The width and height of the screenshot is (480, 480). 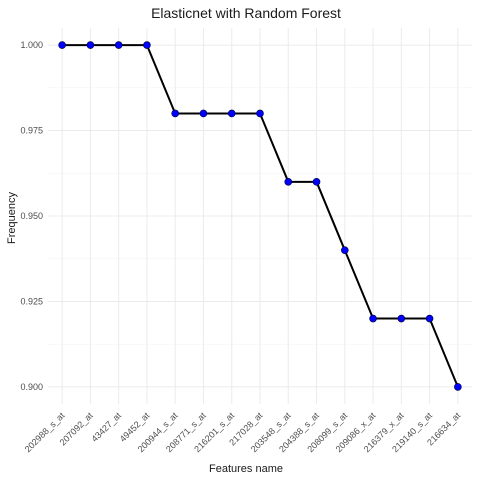 I want to click on x-tick-label: 202988_s_at, so click(x=45, y=432).